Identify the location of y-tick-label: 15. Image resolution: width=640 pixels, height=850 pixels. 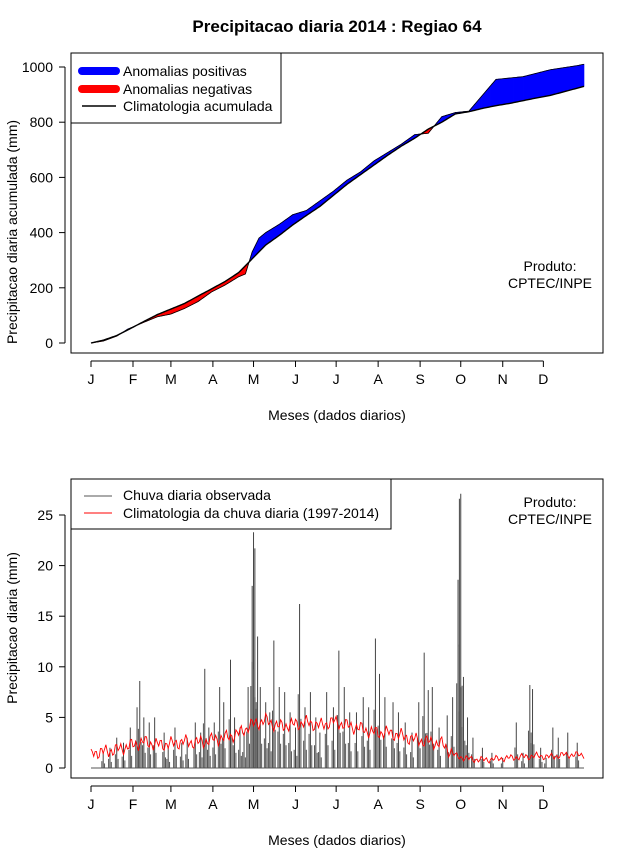
(45, 616).